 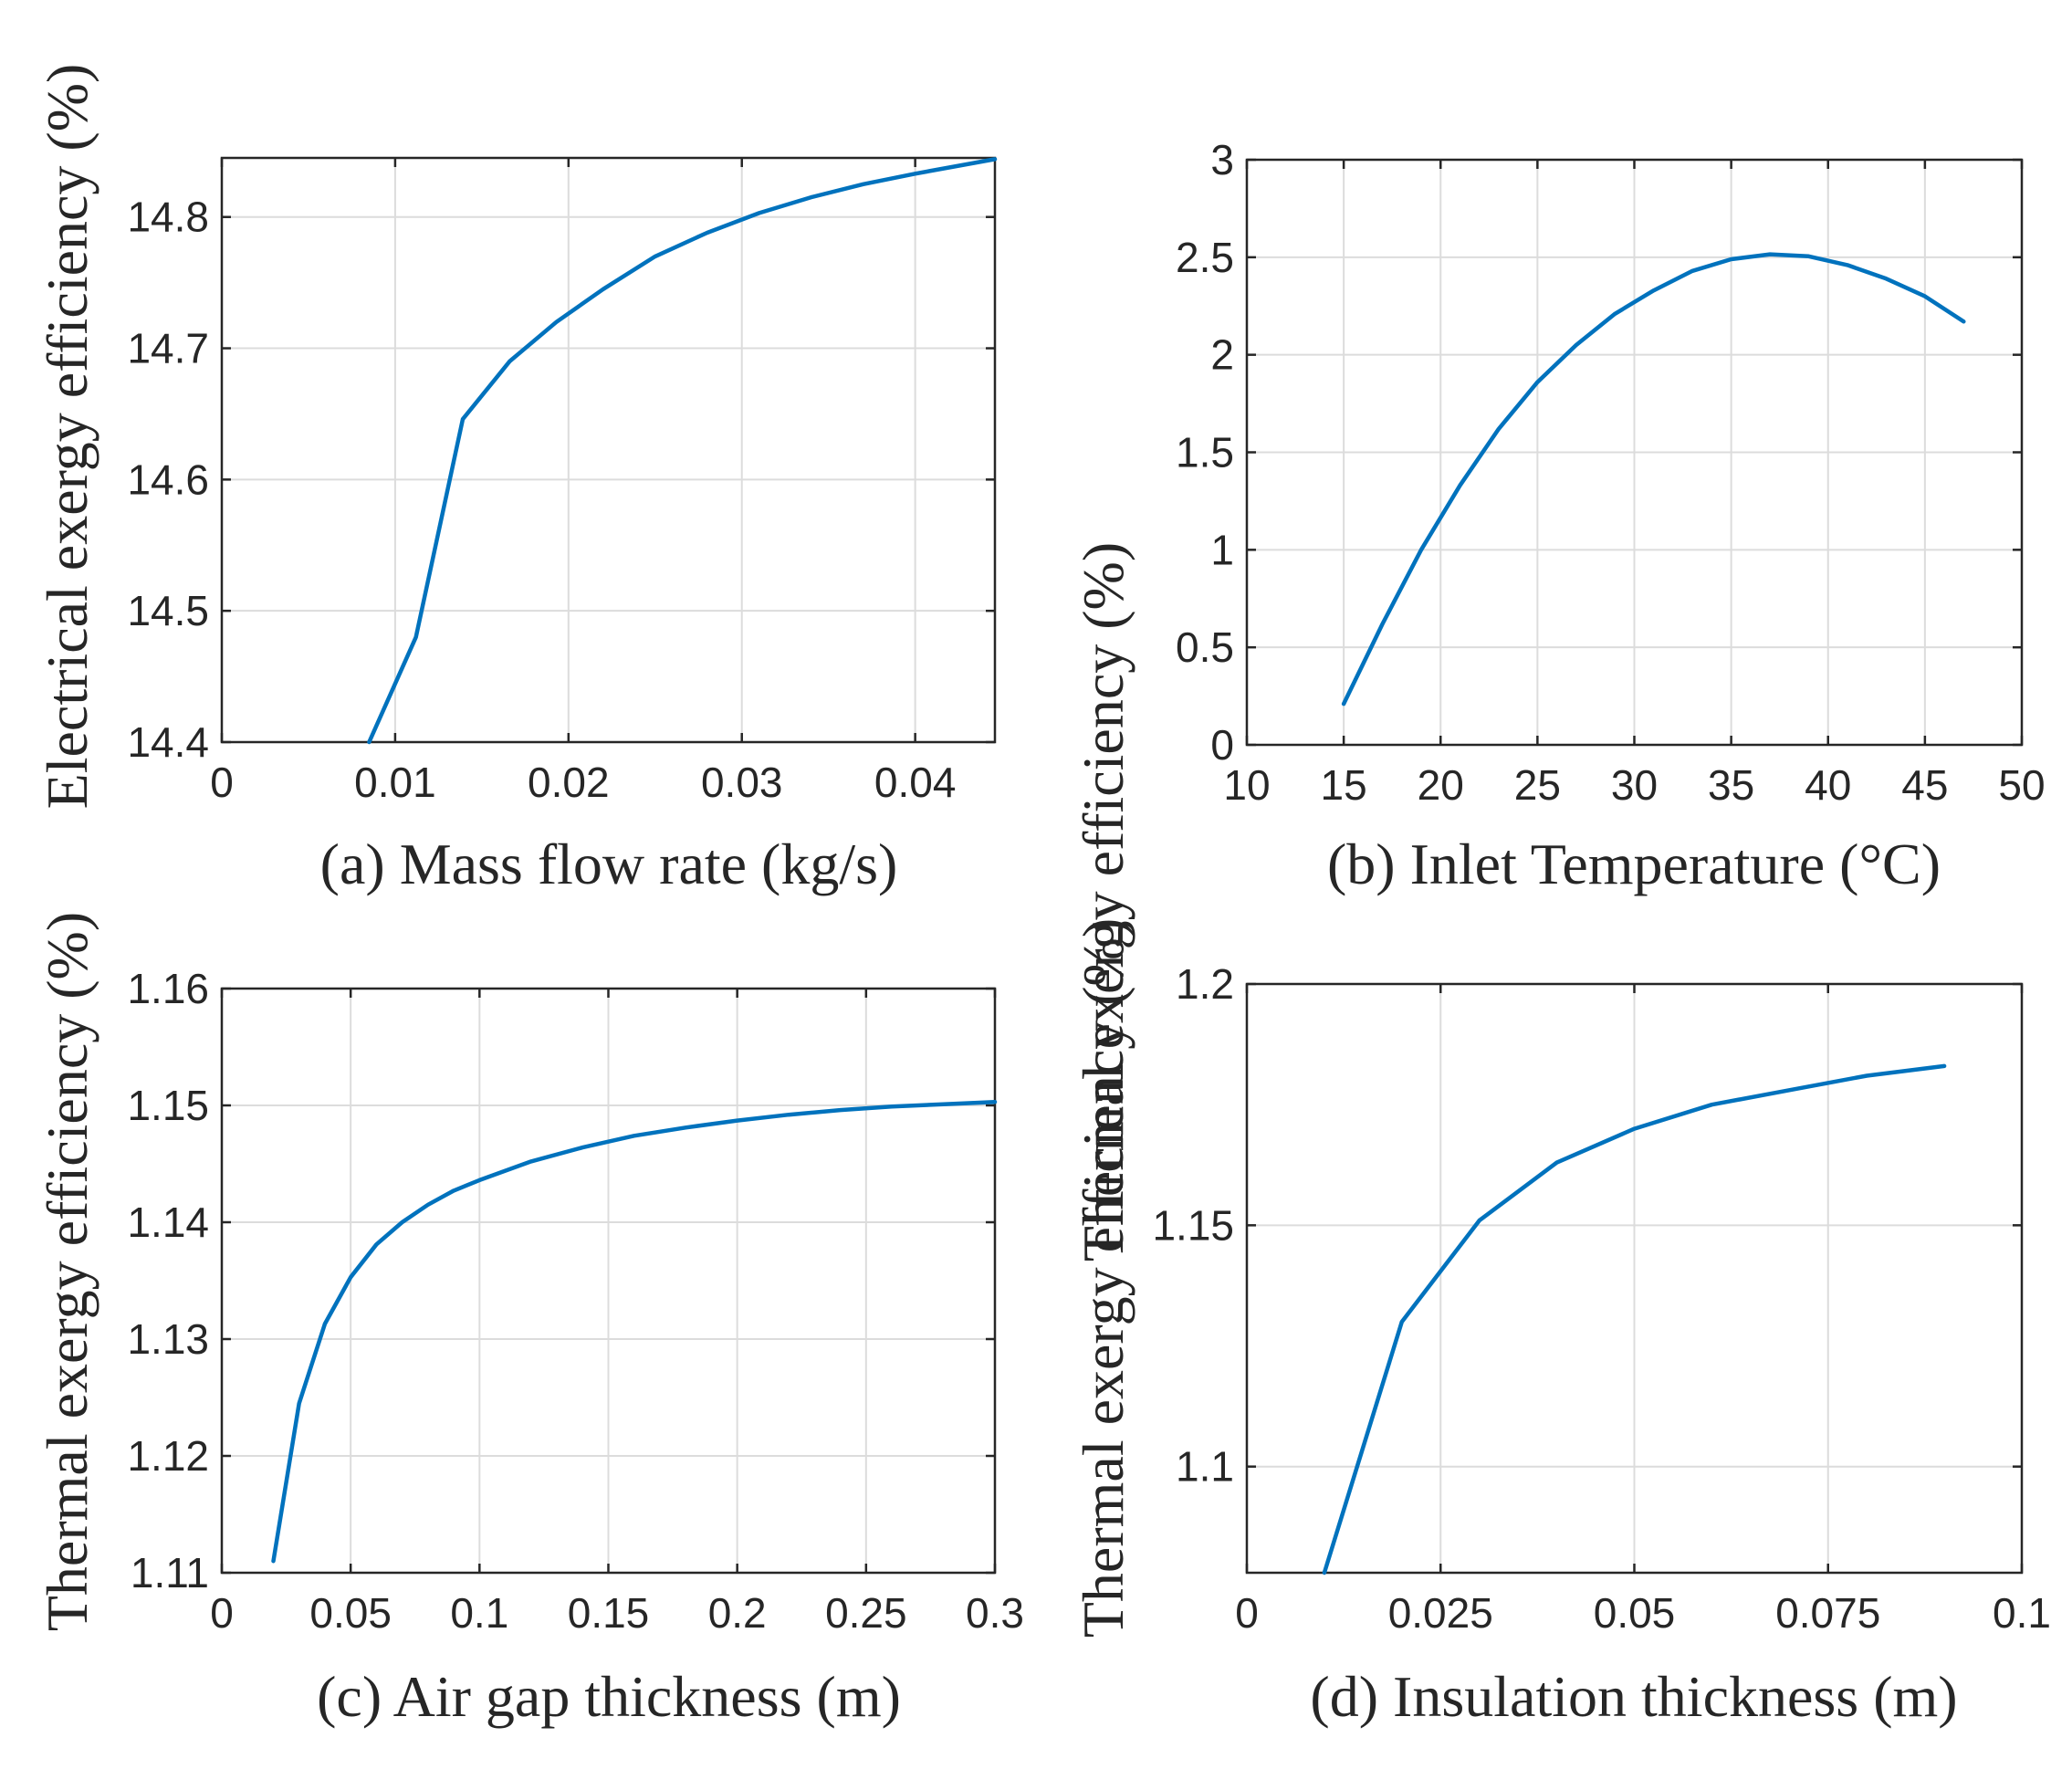 What do you see at coordinates (67, 1271) in the screenshot?
I see `panel-c-ylabel: Thermal exergy efficiency (%)` at bounding box center [67, 1271].